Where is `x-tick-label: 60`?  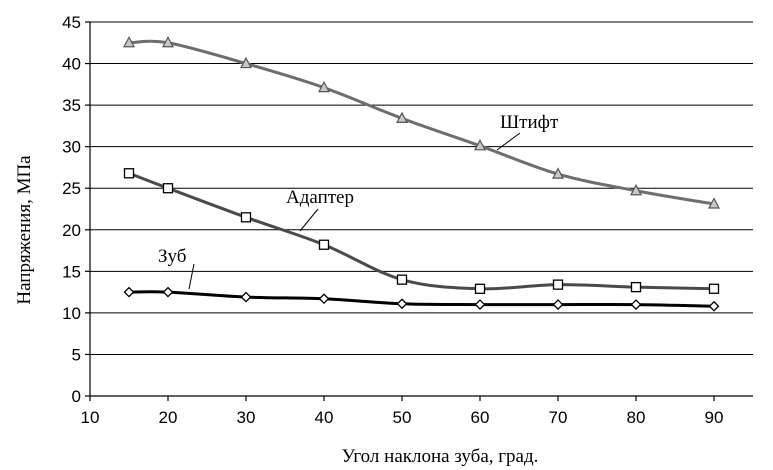 x-tick-label: 60 is located at coordinates (480, 417).